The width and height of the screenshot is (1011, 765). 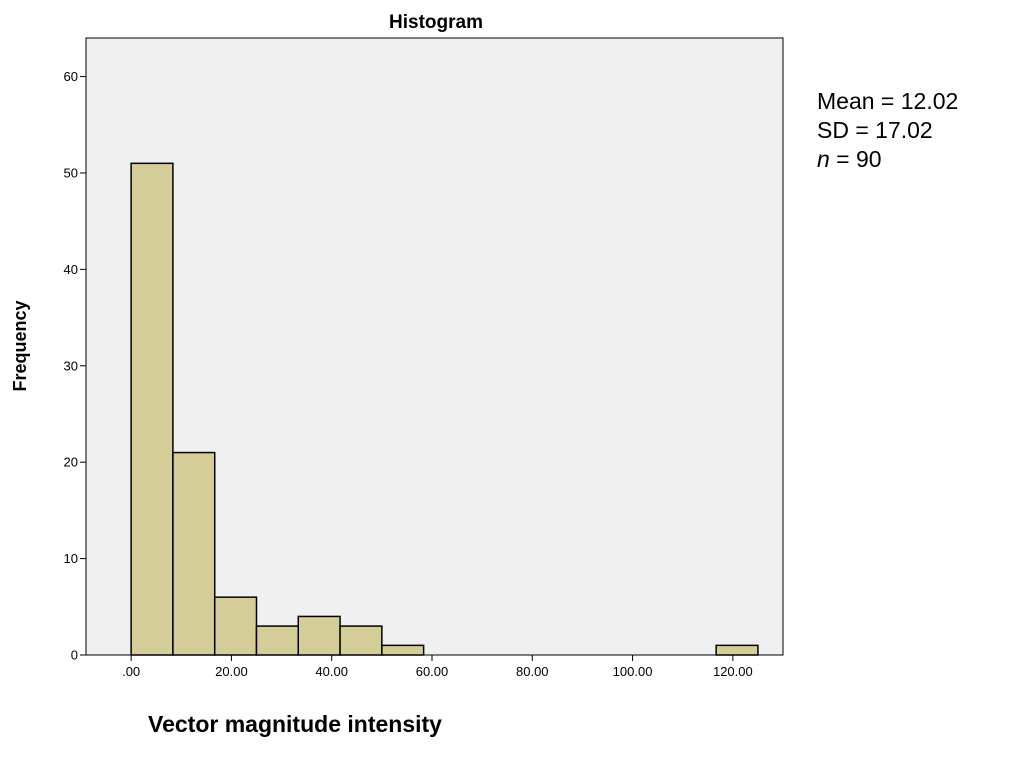 What do you see at coordinates (823, 159) in the screenshot?
I see `n-symbol: n` at bounding box center [823, 159].